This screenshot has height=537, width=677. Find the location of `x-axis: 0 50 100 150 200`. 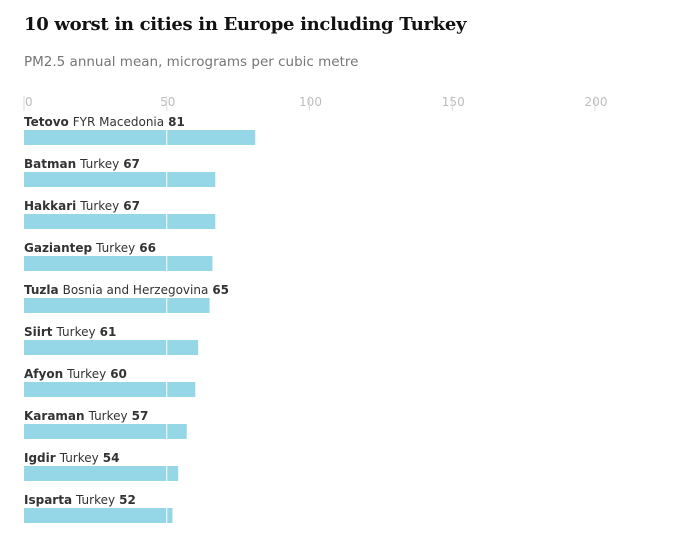

x-axis: 0 50 100 150 200 is located at coordinates (315, 103).